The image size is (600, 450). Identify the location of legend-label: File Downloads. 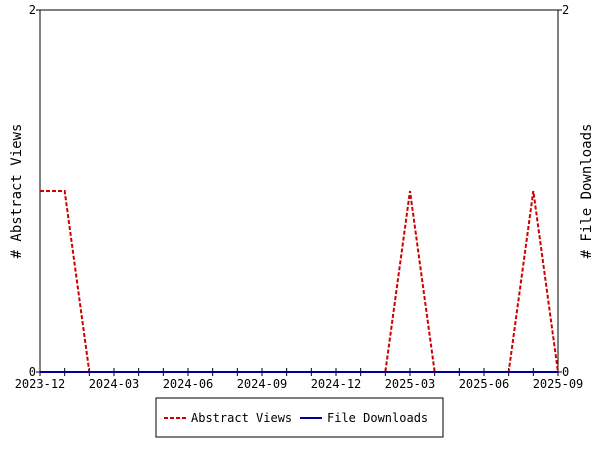
(377, 418).